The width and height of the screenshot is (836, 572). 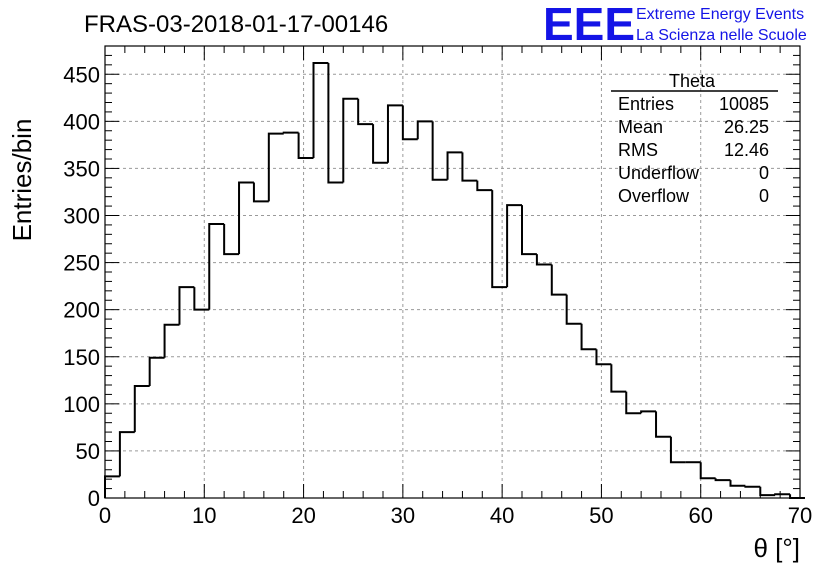 I want to click on stats-value-rms: 12.46, so click(x=746, y=150).